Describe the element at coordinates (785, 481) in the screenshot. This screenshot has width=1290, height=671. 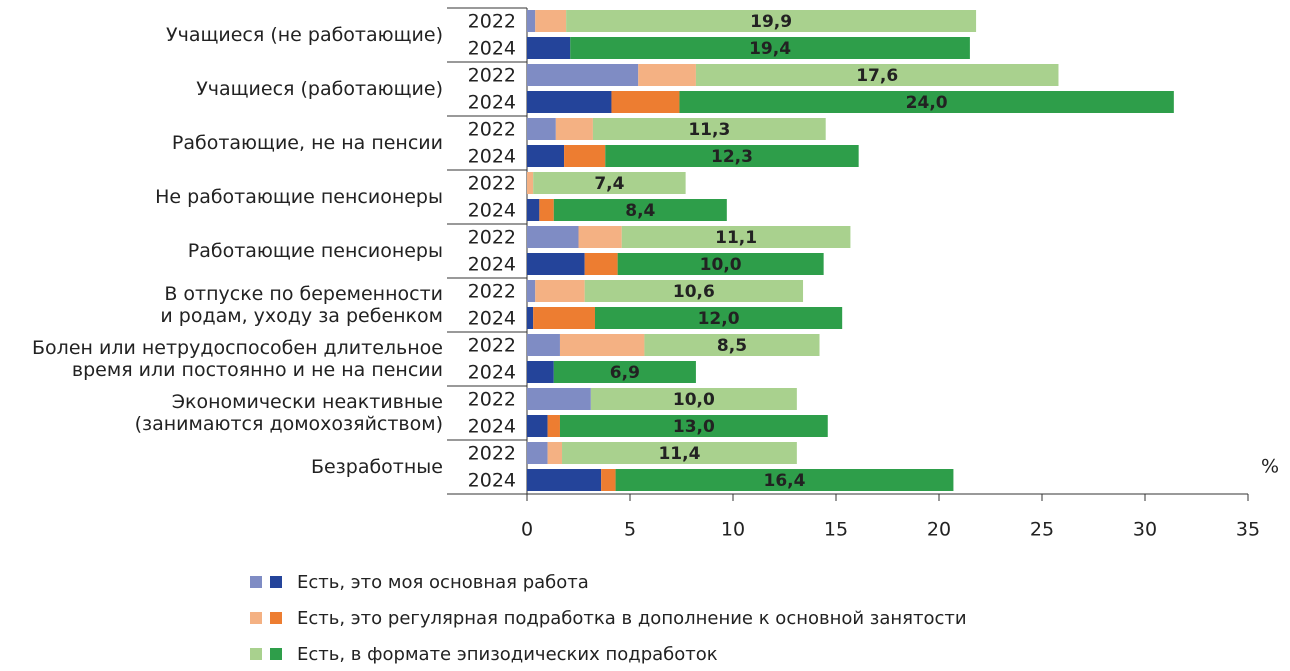
I see `data-label: 16,4` at that location.